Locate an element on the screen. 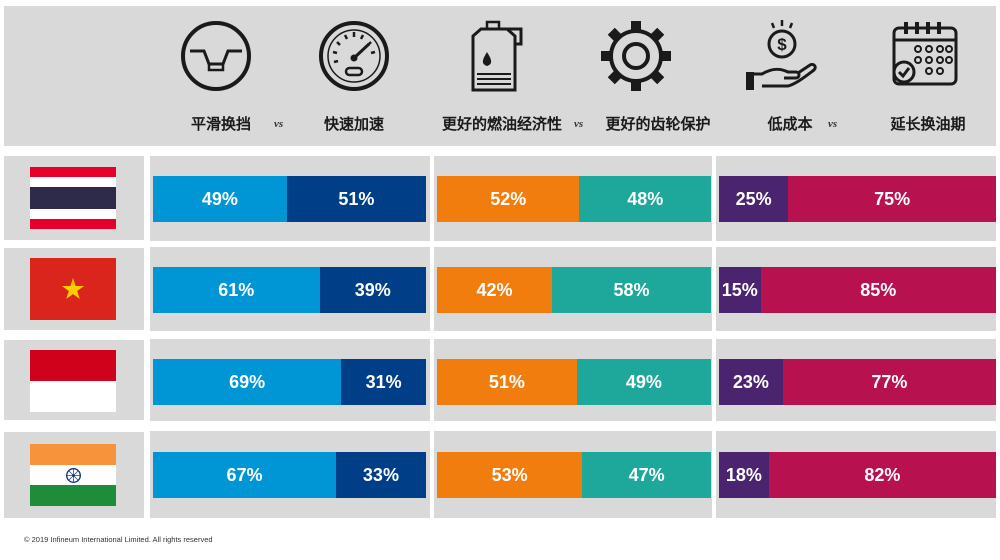 This screenshot has height=560, width=1000. data-label: 61% is located at coordinates (236, 289).